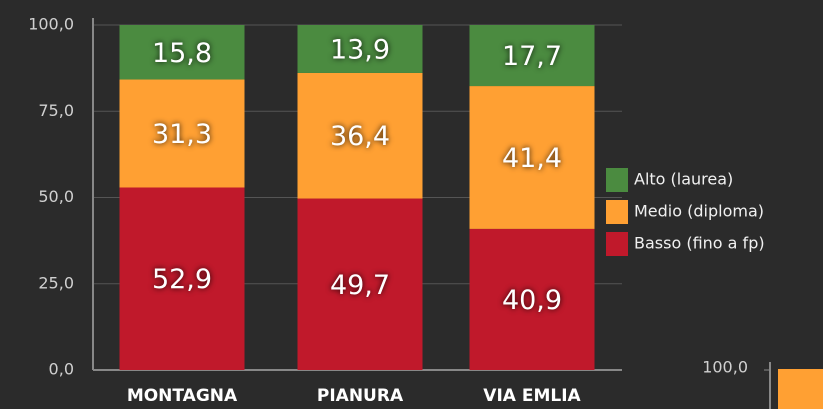  I want to click on legend-label: Medio (diploma), so click(699, 211).